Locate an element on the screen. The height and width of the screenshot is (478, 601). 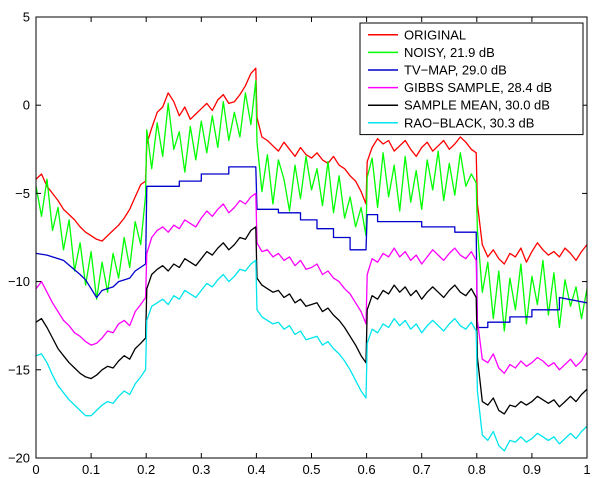
legend-label-2: TV−MAP, 29.0 dB is located at coordinates (455, 70).